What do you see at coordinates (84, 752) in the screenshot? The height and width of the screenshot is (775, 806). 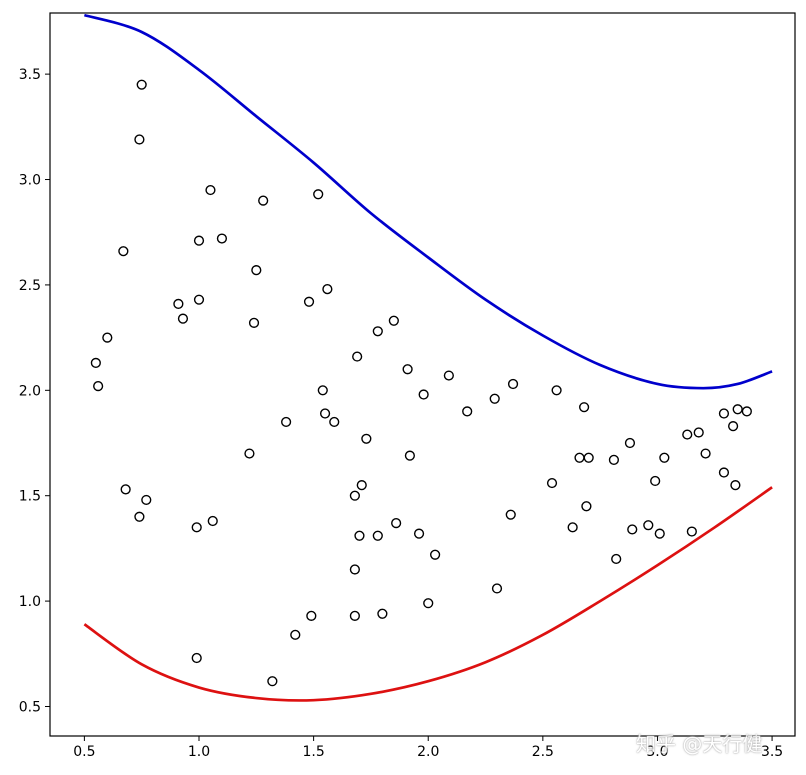 I see `x-tick-label: 0.5` at bounding box center [84, 752].